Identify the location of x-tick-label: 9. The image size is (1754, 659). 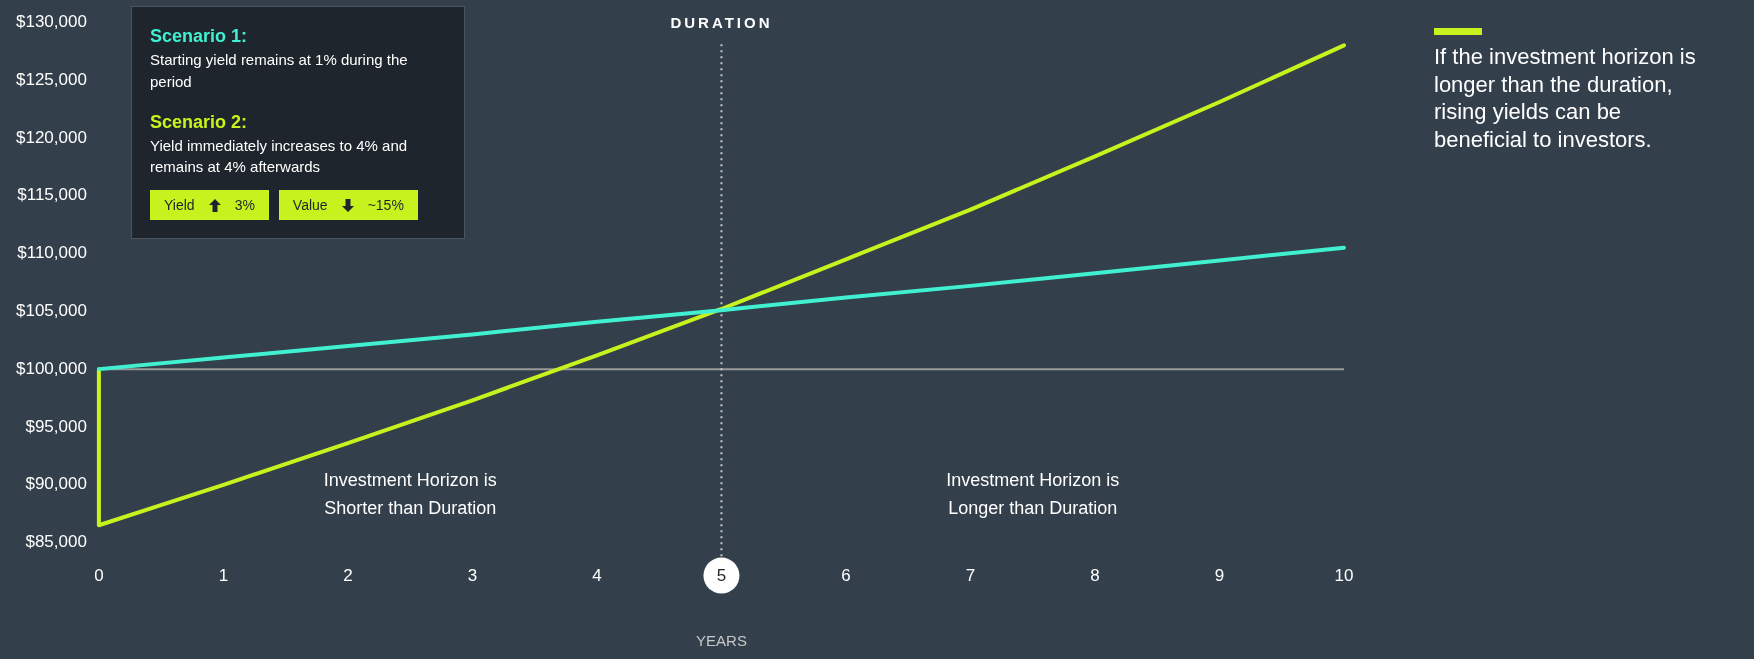
(1219, 576).